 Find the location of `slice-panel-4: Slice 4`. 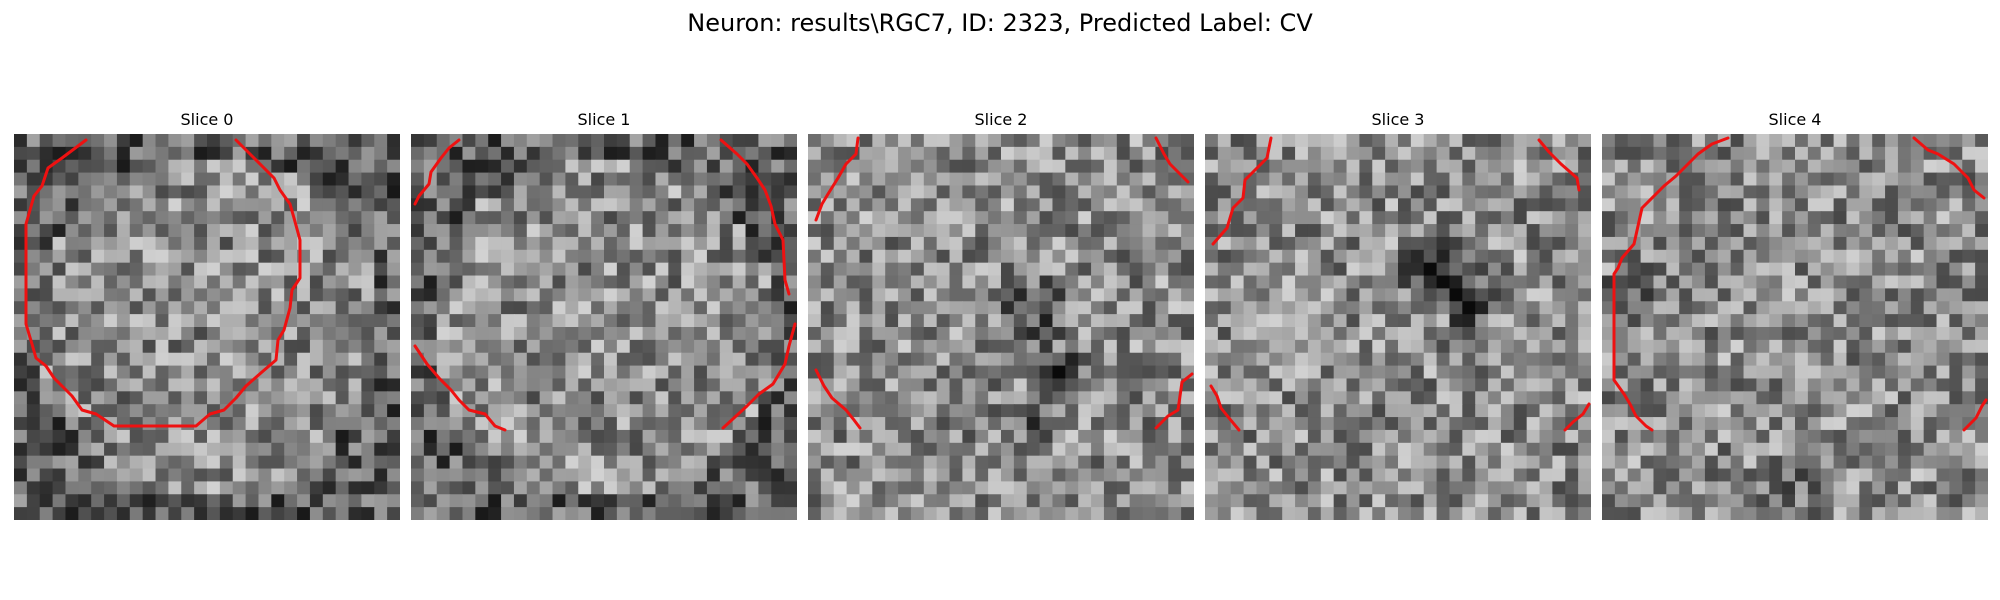

slice-panel-4: Slice 4 is located at coordinates (1795, 315).